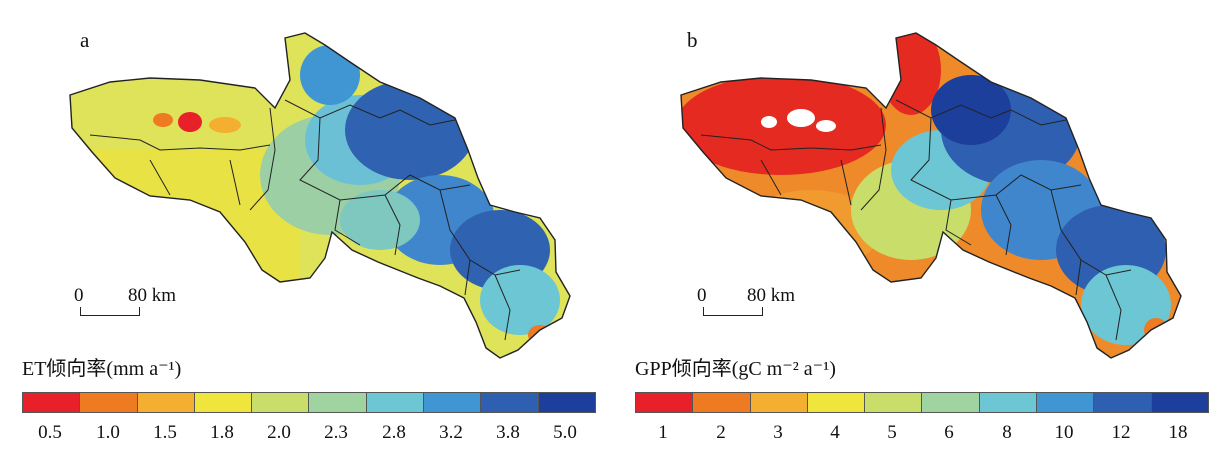 The image size is (1222, 456). What do you see at coordinates (1064, 432) in the screenshot?
I see `legend-tick: 10` at bounding box center [1064, 432].